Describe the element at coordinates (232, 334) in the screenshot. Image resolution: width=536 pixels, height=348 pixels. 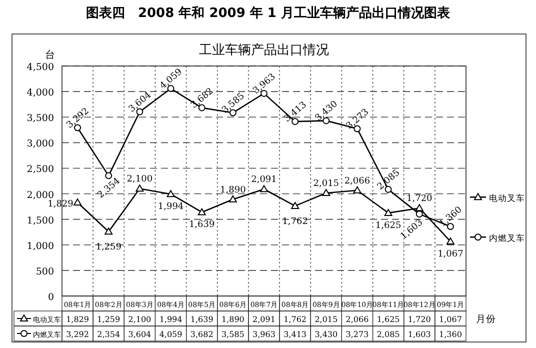
I see `data-label: 3,585` at that location.